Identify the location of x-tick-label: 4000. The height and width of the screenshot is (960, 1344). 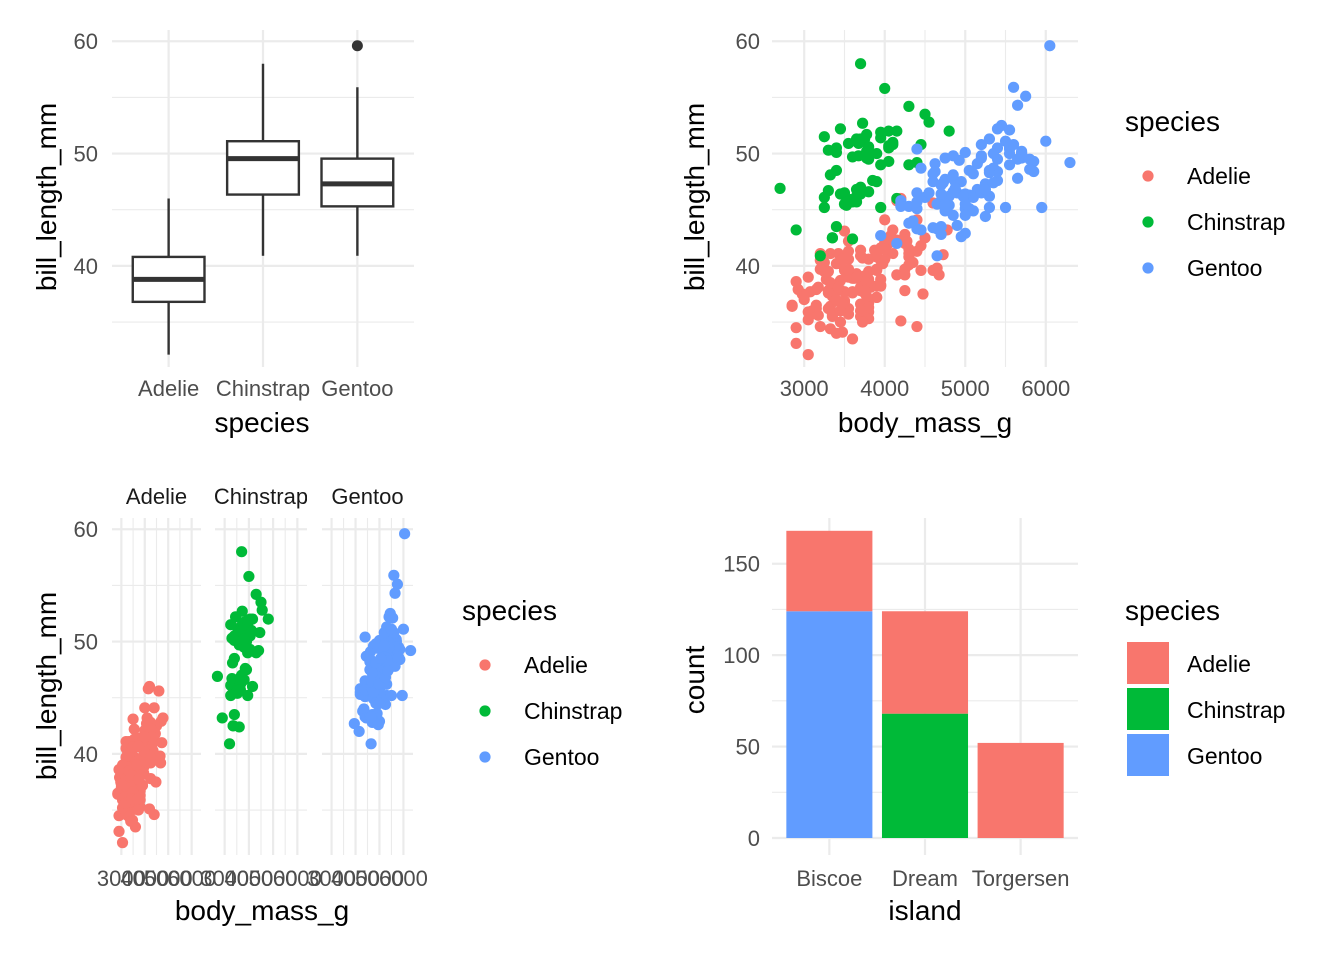
(884, 388).